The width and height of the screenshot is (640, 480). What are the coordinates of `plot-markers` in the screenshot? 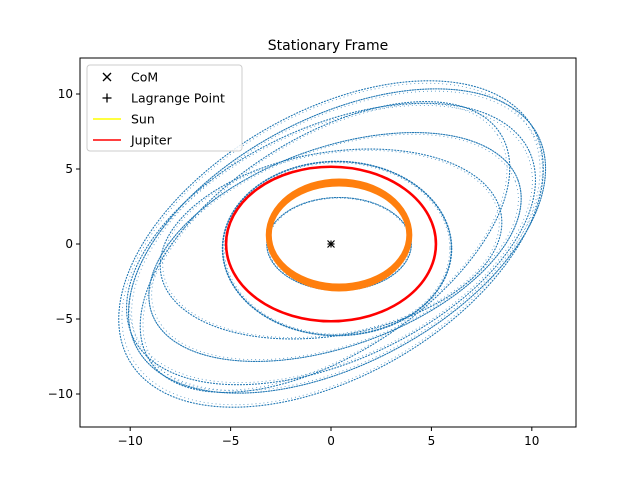 It's located at (331, 244).